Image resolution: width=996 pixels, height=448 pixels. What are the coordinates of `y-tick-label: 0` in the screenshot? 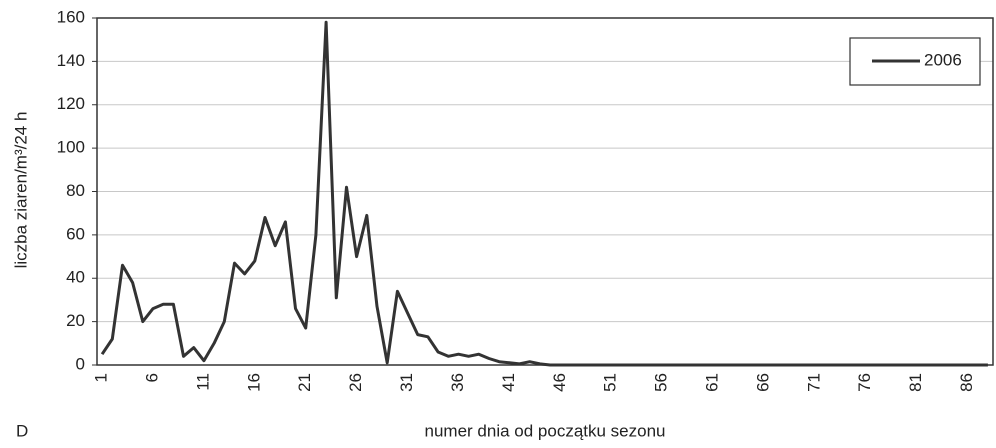 It's located at (80, 363).